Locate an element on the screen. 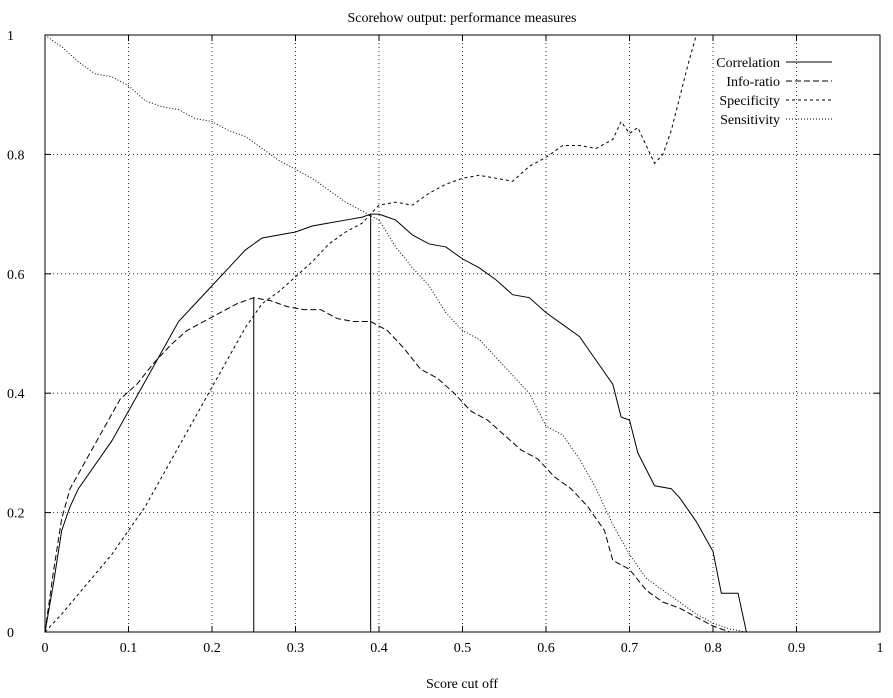 The width and height of the screenshot is (893, 698). y-tick-label: 0 is located at coordinates (10, 633).